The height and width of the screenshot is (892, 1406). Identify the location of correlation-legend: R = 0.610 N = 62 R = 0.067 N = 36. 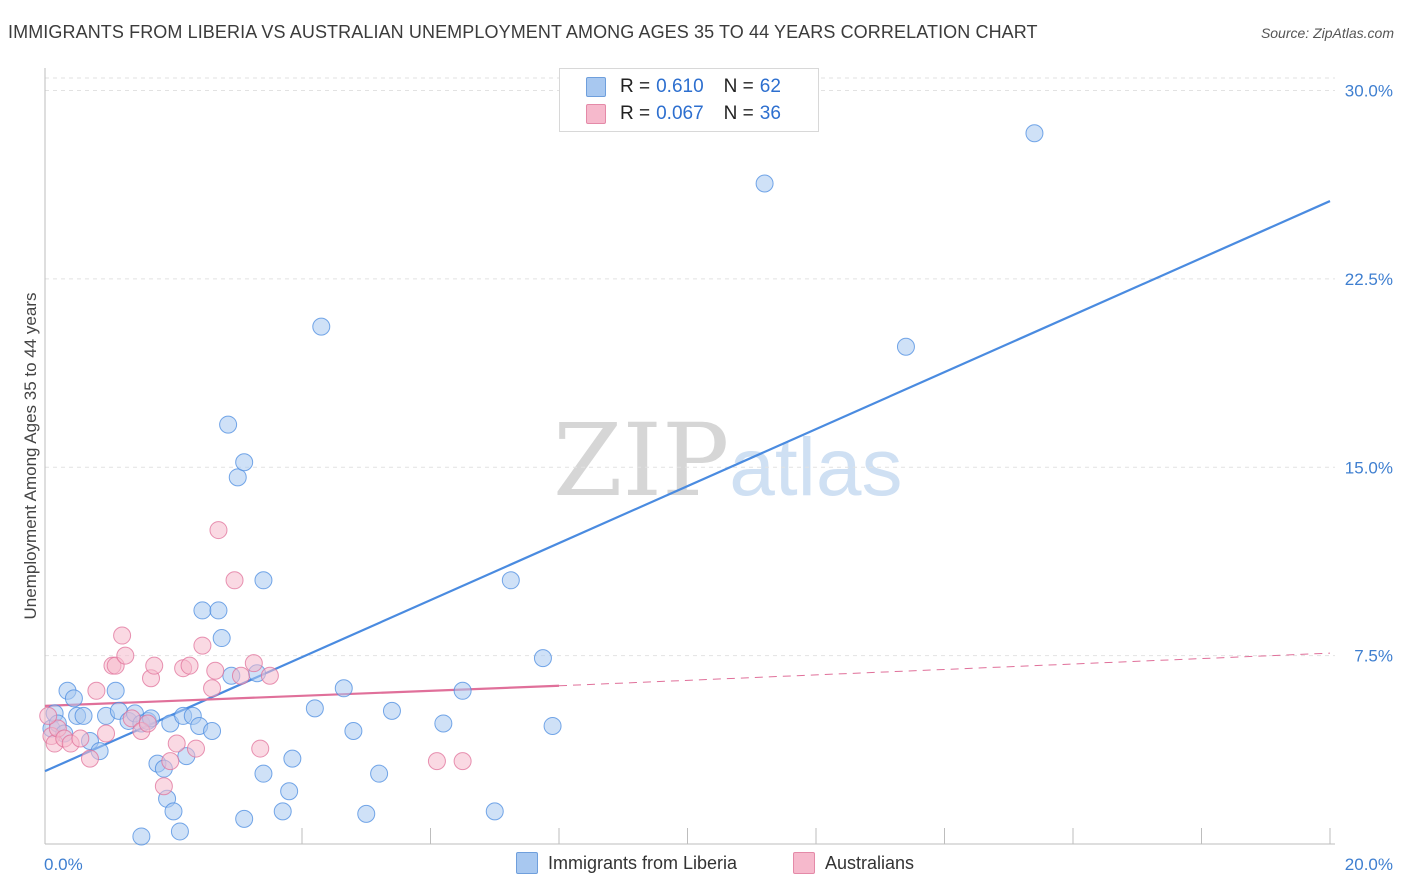
(689, 100).